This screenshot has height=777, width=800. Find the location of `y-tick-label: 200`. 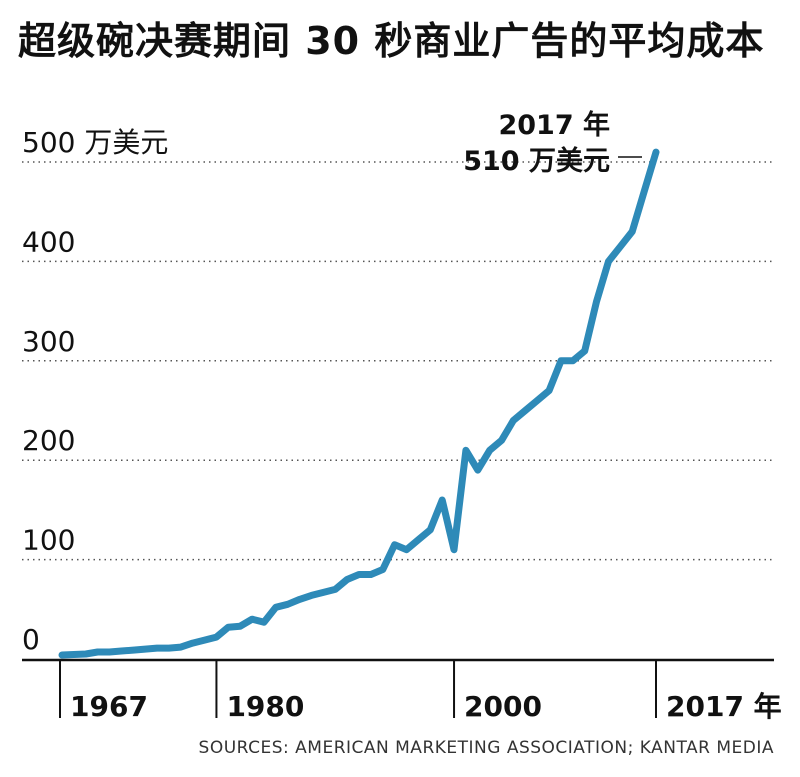

y-tick-label: 200 is located at coordinates (48, 440).